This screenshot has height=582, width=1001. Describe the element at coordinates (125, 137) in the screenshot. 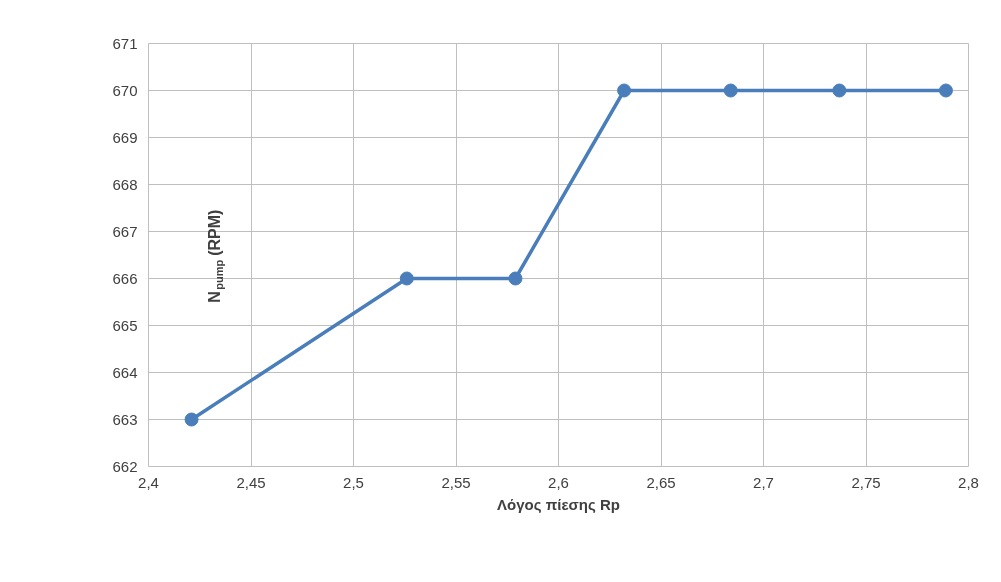

I see `y-tick-label: 669` at that location.